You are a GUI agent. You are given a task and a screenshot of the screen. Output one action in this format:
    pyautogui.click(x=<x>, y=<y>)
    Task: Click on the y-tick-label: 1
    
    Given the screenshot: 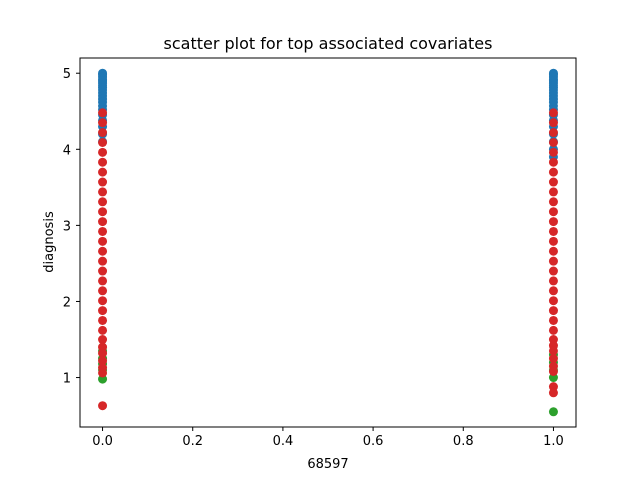 What is the action you would take?
    pyautogui.click(x=67, y=379)
    